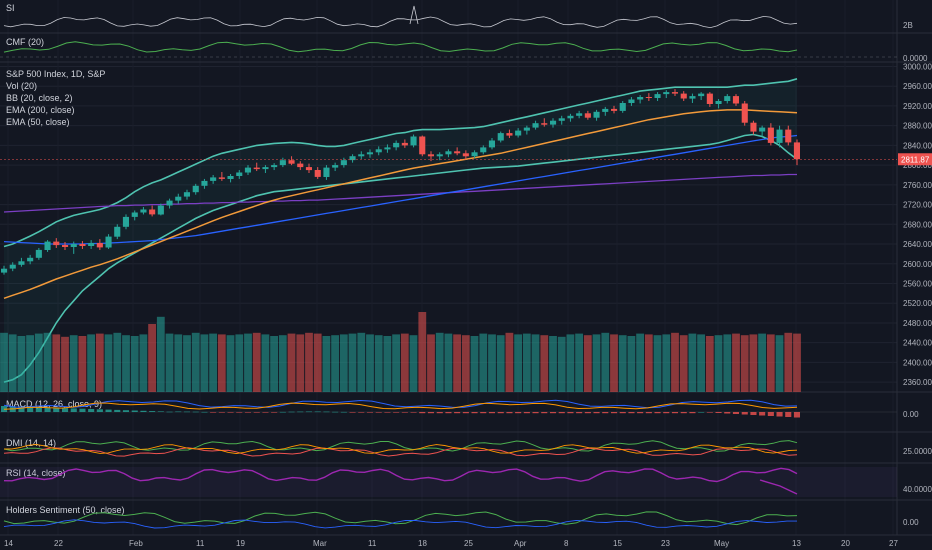 The height and width of the screenshot is (550, 932). I want to click on time-tick-label: 11, so click(200, 543).